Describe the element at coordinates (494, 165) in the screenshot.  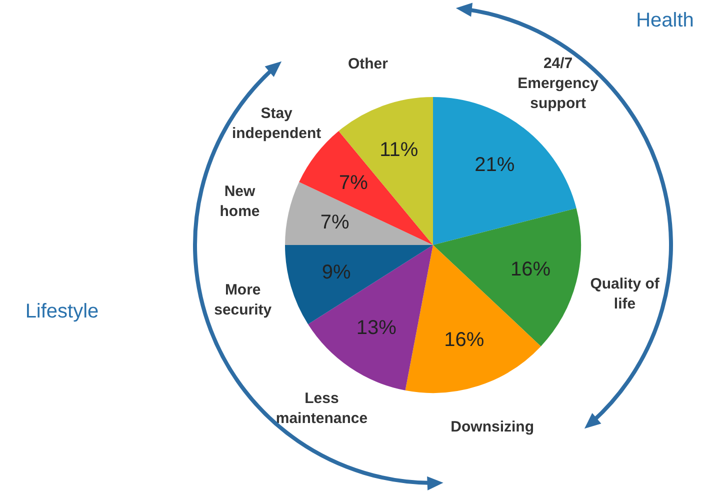
I see `data-label: 21%` at that location.